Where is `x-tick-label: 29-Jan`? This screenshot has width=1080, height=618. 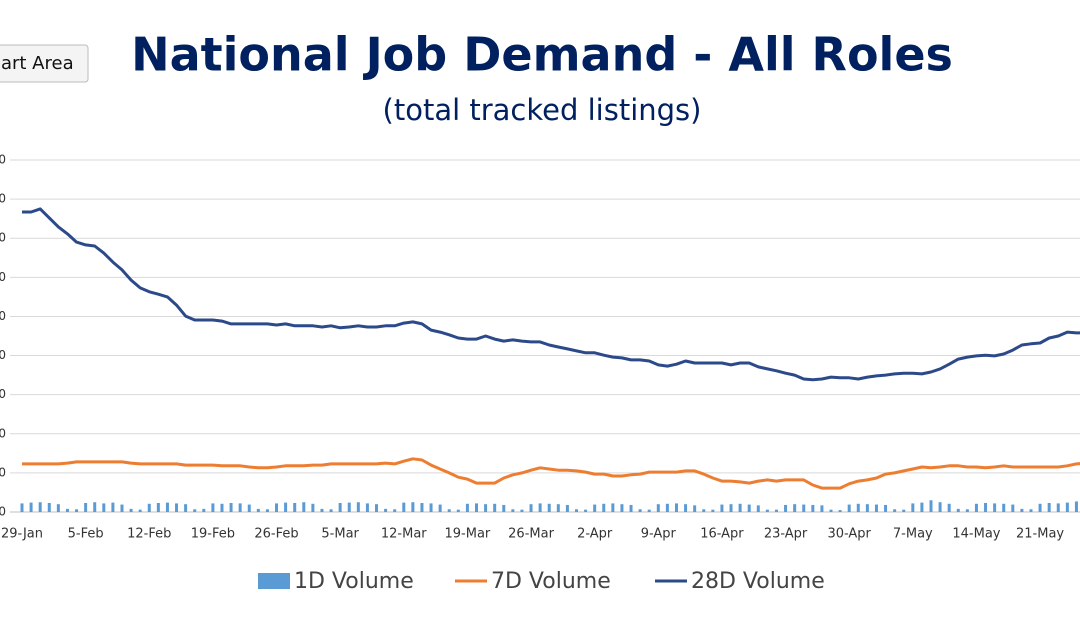
x-tick-label: 29-Jan is located at coordinates (22, 534).